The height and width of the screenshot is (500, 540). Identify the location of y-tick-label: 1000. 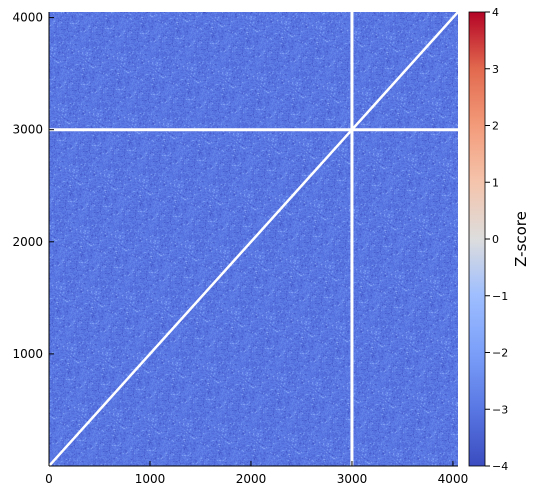
(27, 354).